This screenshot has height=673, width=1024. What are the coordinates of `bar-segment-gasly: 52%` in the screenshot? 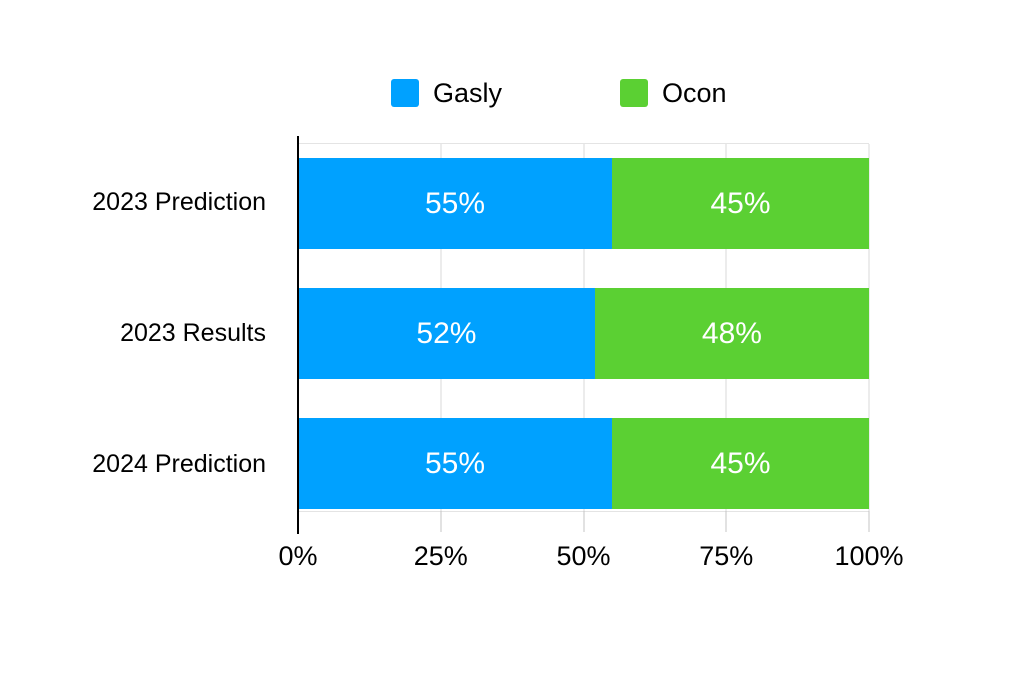 It's located at (446, 333).